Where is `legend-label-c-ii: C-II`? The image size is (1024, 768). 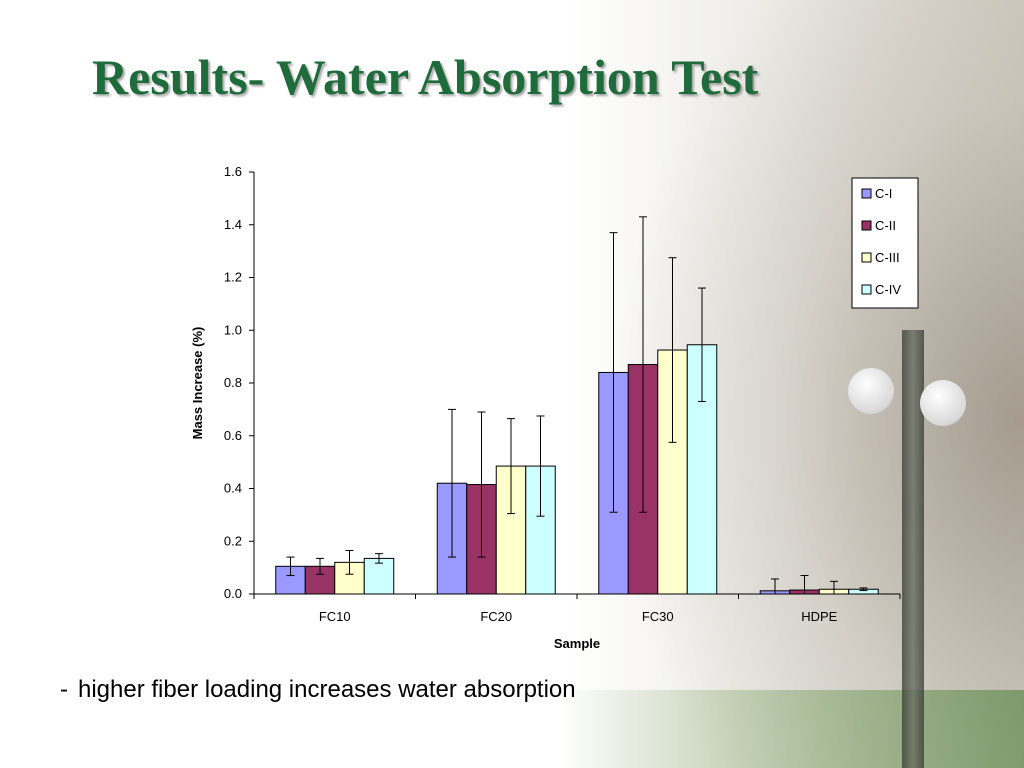
legend-label-c-ii: C-II is located at coordinates (885, 225).